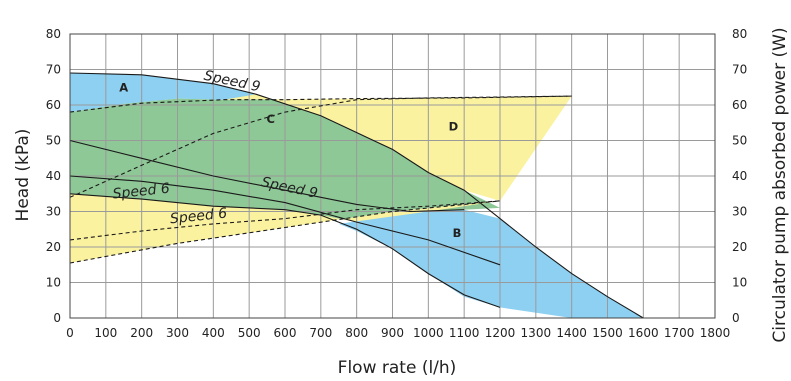 This screenshot has width=791, height=381. Describe the element at coordinates (491, 264) in the screenshot. I see `region-b` at that location.